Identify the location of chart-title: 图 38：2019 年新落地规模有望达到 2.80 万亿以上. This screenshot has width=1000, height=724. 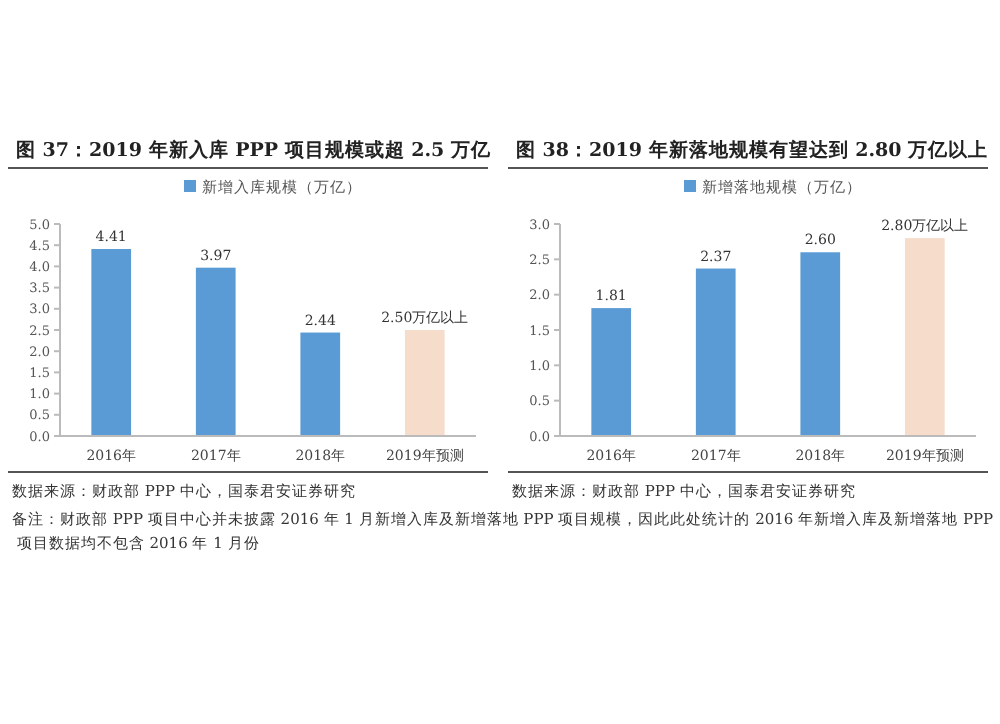
(752, 150).